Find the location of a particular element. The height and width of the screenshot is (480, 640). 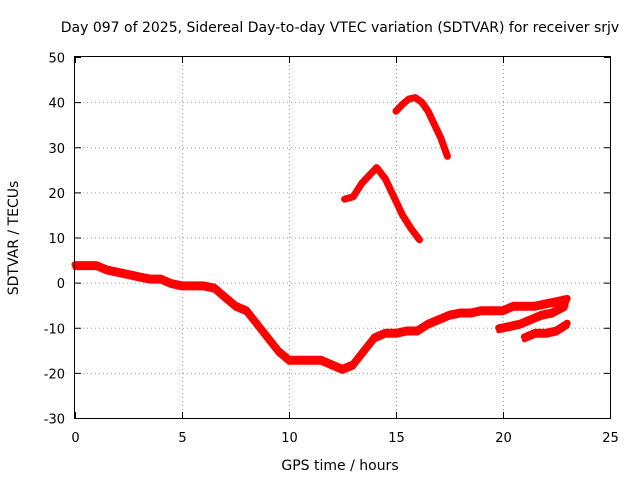

x-tick-label: 5 is located at coordinates (182, 438).